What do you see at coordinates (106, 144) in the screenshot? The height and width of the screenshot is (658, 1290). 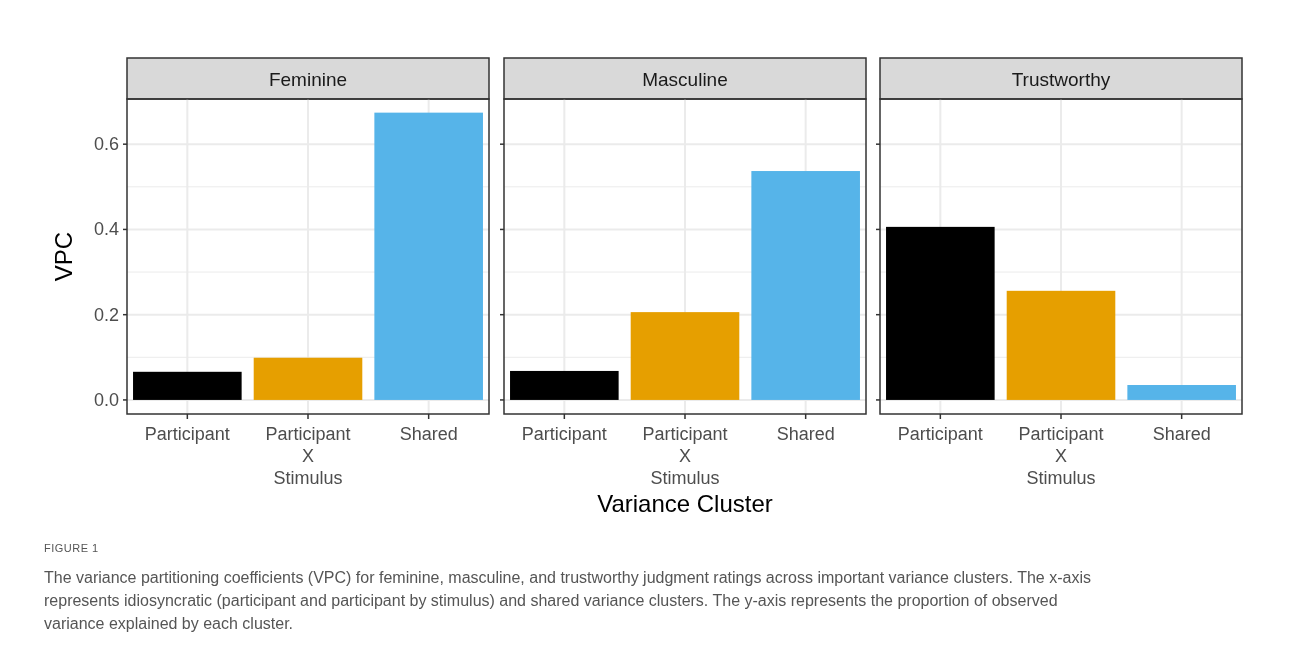 I see `y-tick-label: 0.6` at bounding box center [106, 144].